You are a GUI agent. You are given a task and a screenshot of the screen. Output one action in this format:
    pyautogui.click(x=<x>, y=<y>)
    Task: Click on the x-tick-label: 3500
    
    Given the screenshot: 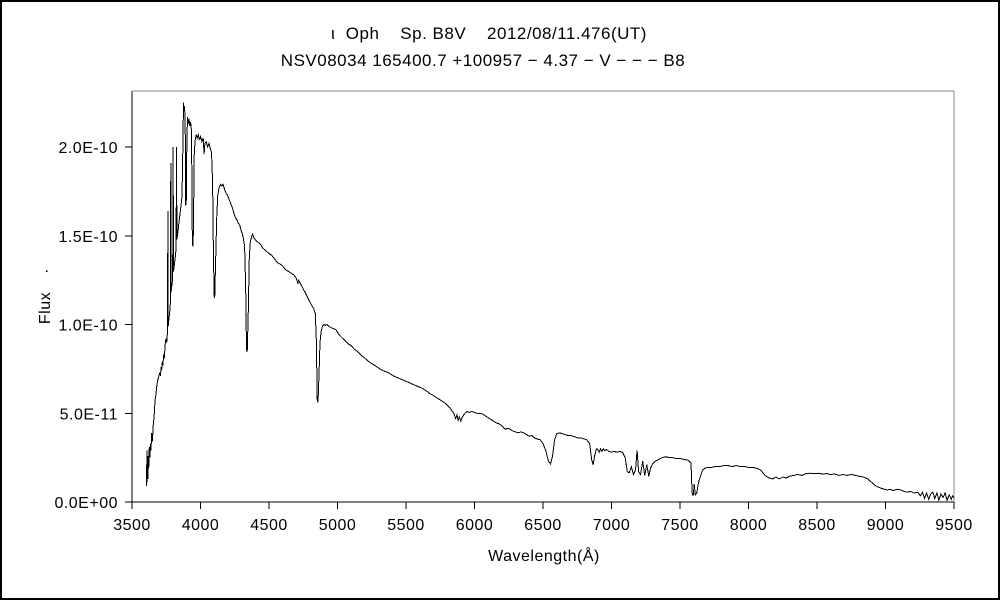 What is the action you would take?
    pyautogui.click(x=132, y=525)
    